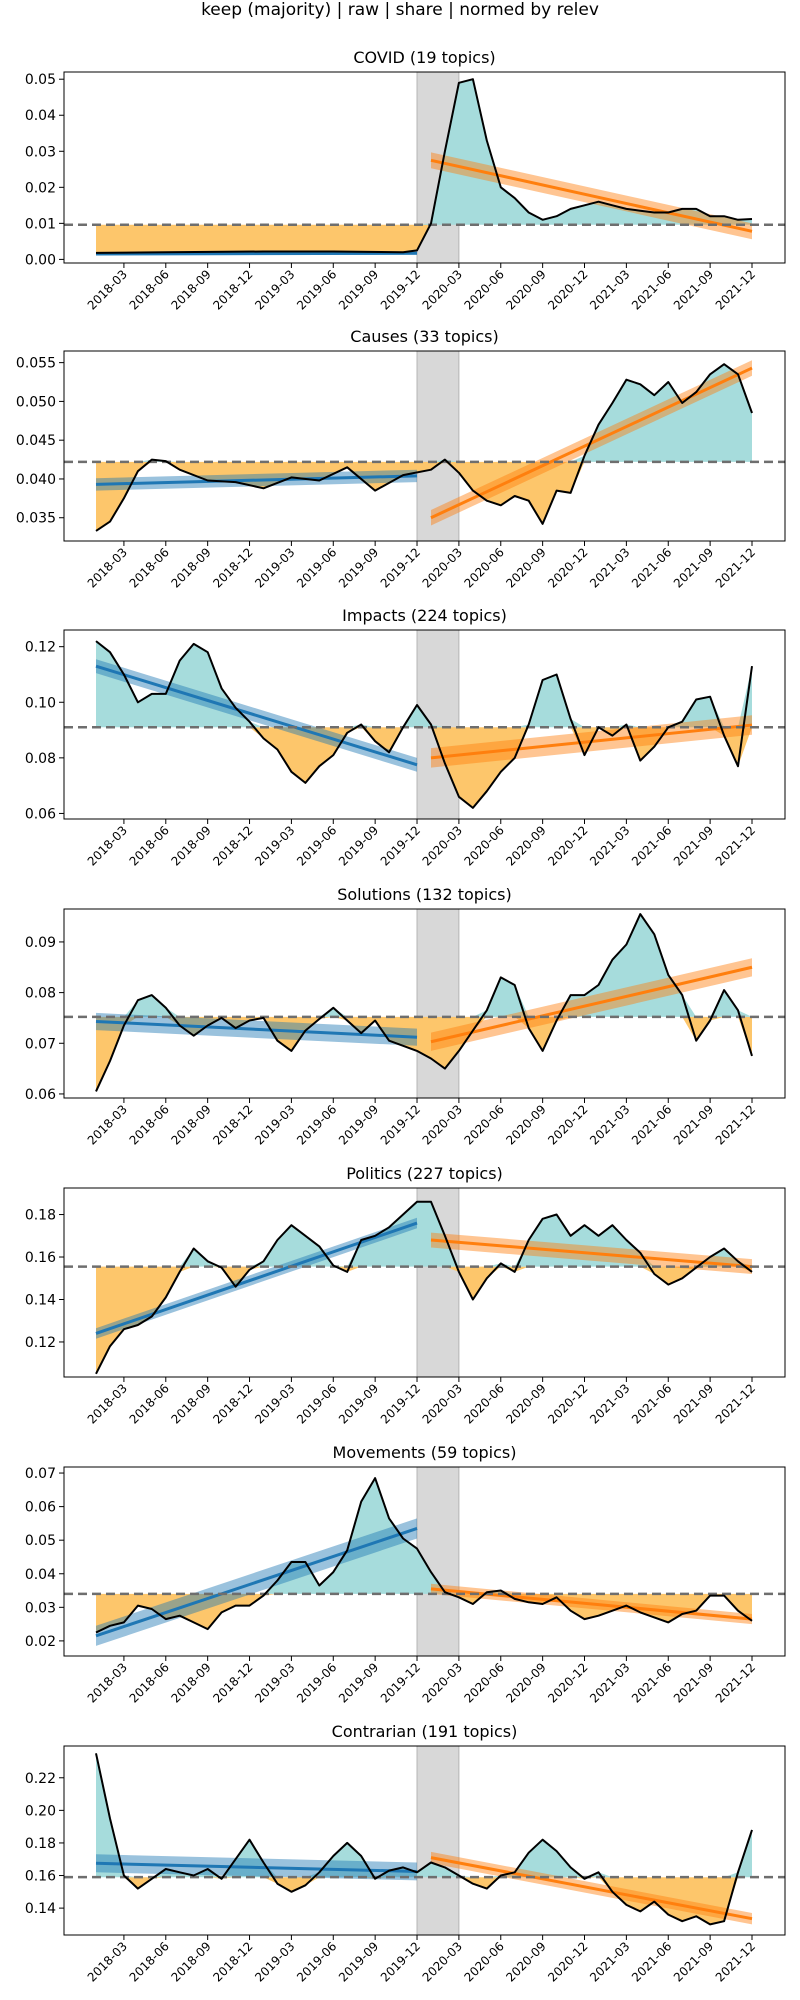  I want to click on below-mean-fill, so click(424, 1320).